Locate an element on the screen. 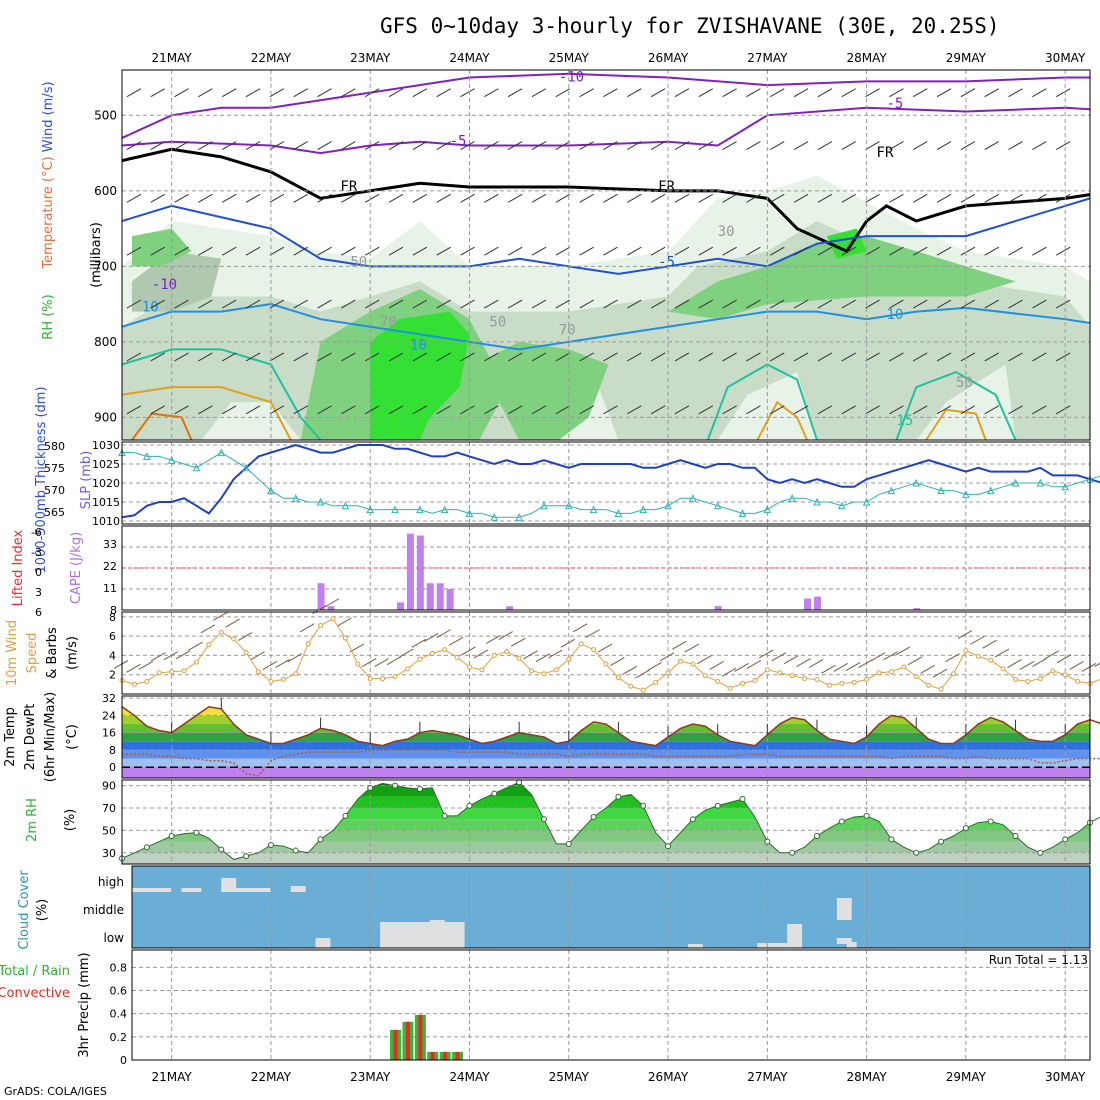  day-label-top: 29MAY is located at coordinates (966, 58).